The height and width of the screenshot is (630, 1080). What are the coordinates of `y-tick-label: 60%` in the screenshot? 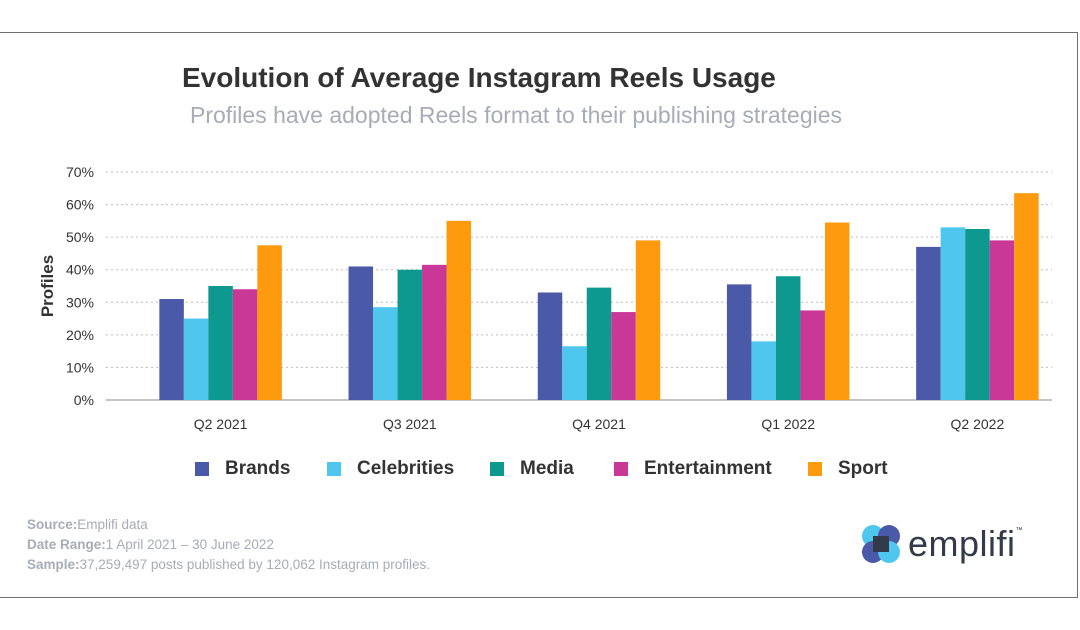 It's located at (80, 205).